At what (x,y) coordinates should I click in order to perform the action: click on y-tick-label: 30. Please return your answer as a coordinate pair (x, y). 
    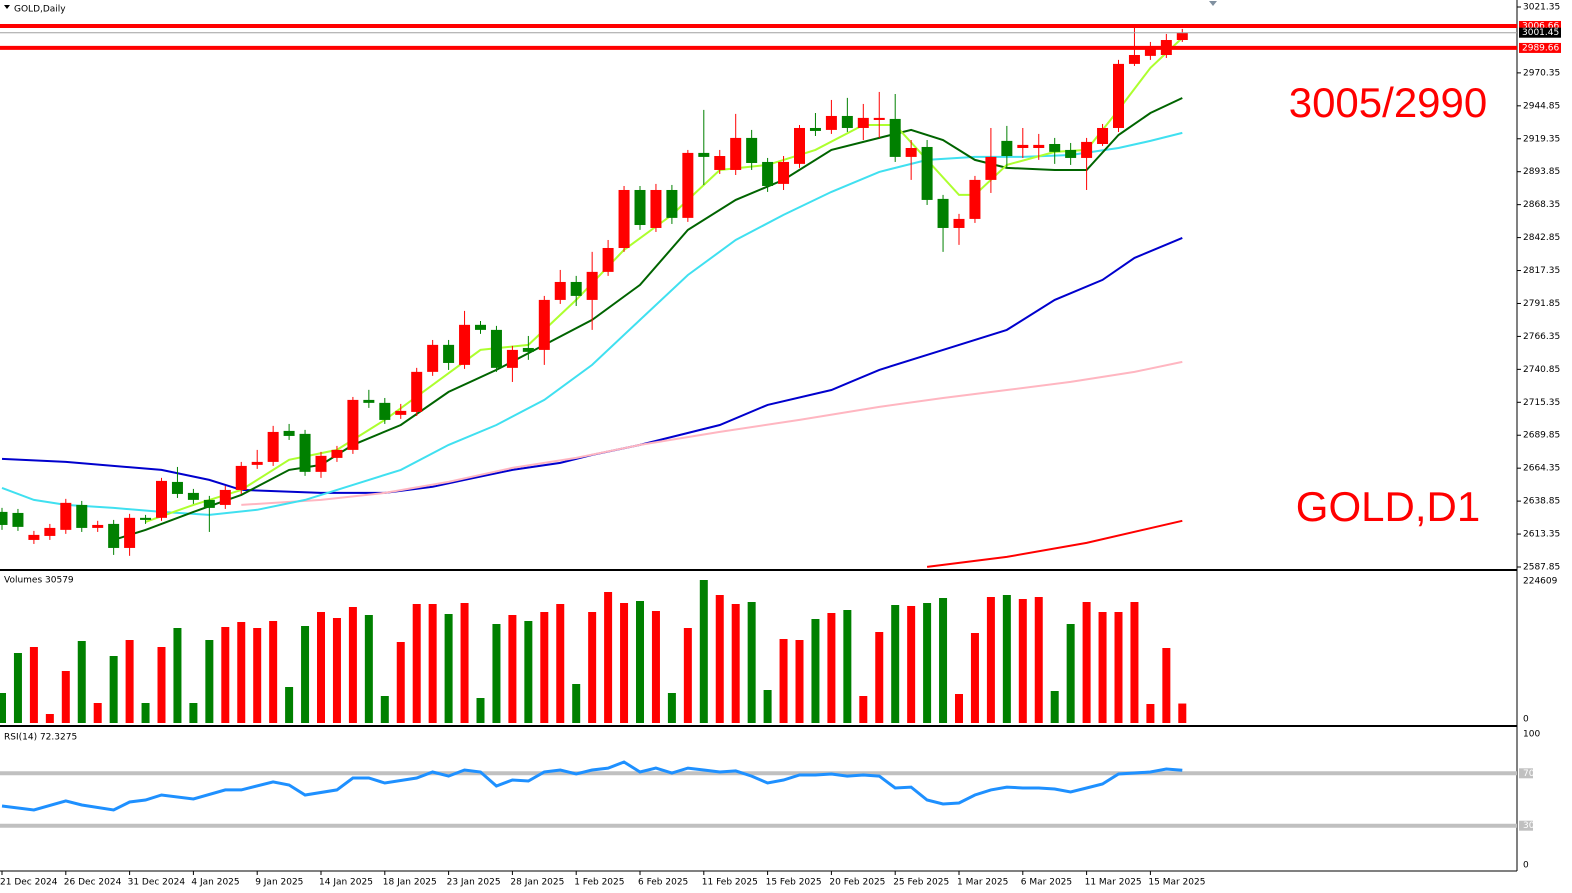
    Looking at the image, I should click on (1529, 826).